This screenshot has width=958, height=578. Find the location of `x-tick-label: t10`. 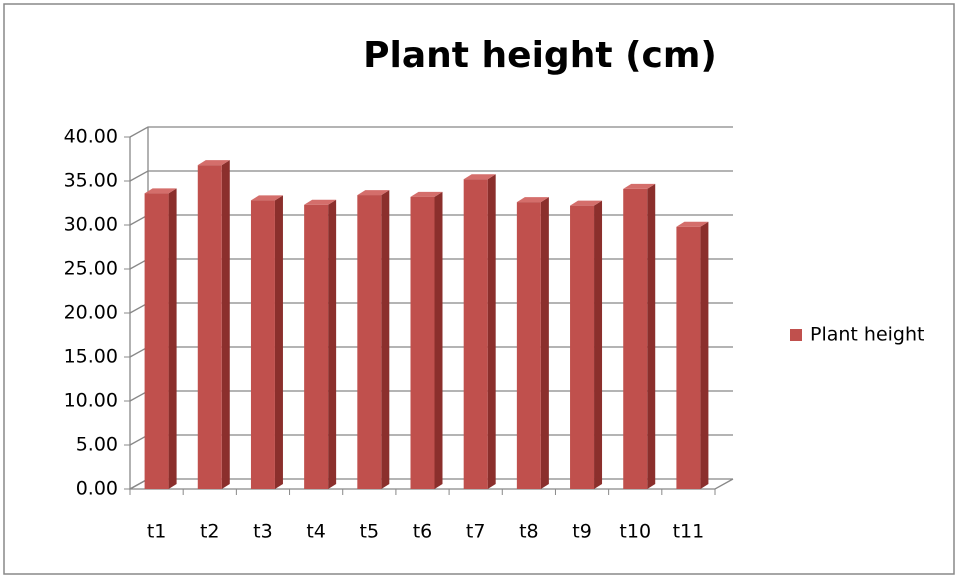

x-tick-label: t10 is located at coordinates (635, 532).